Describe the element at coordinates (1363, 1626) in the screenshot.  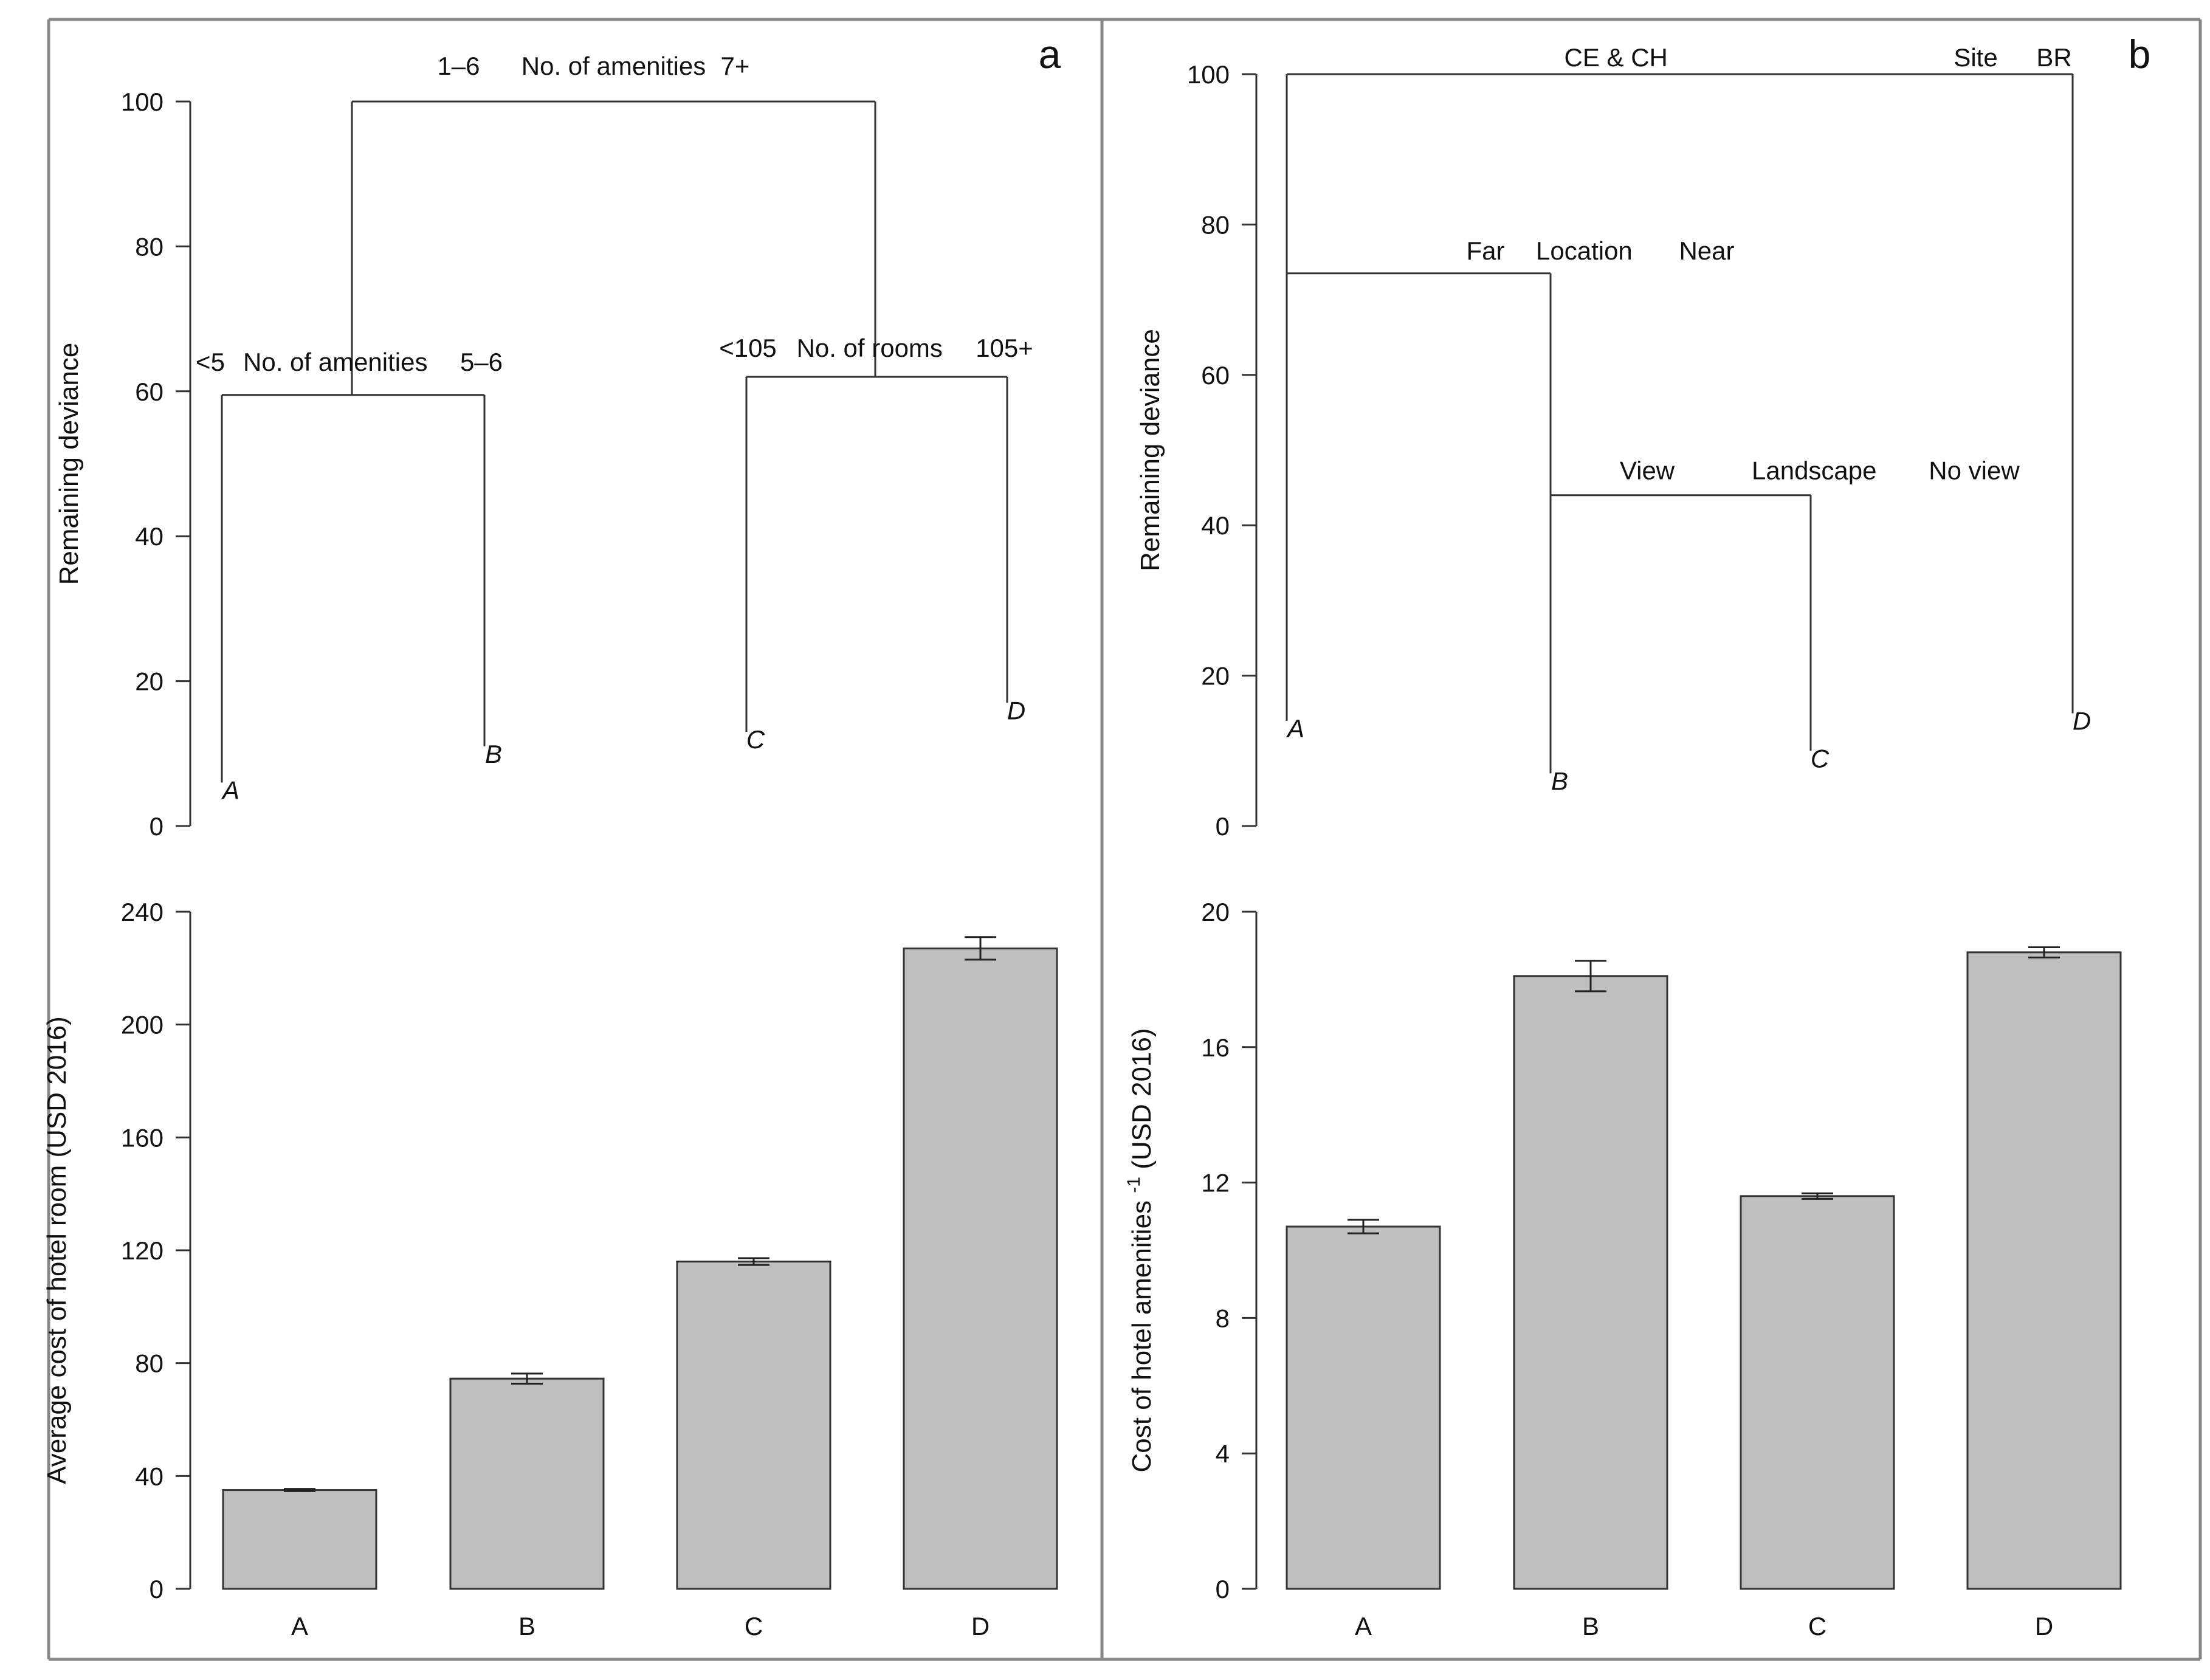
I see `bars-b-category-label-A: A` at that location.